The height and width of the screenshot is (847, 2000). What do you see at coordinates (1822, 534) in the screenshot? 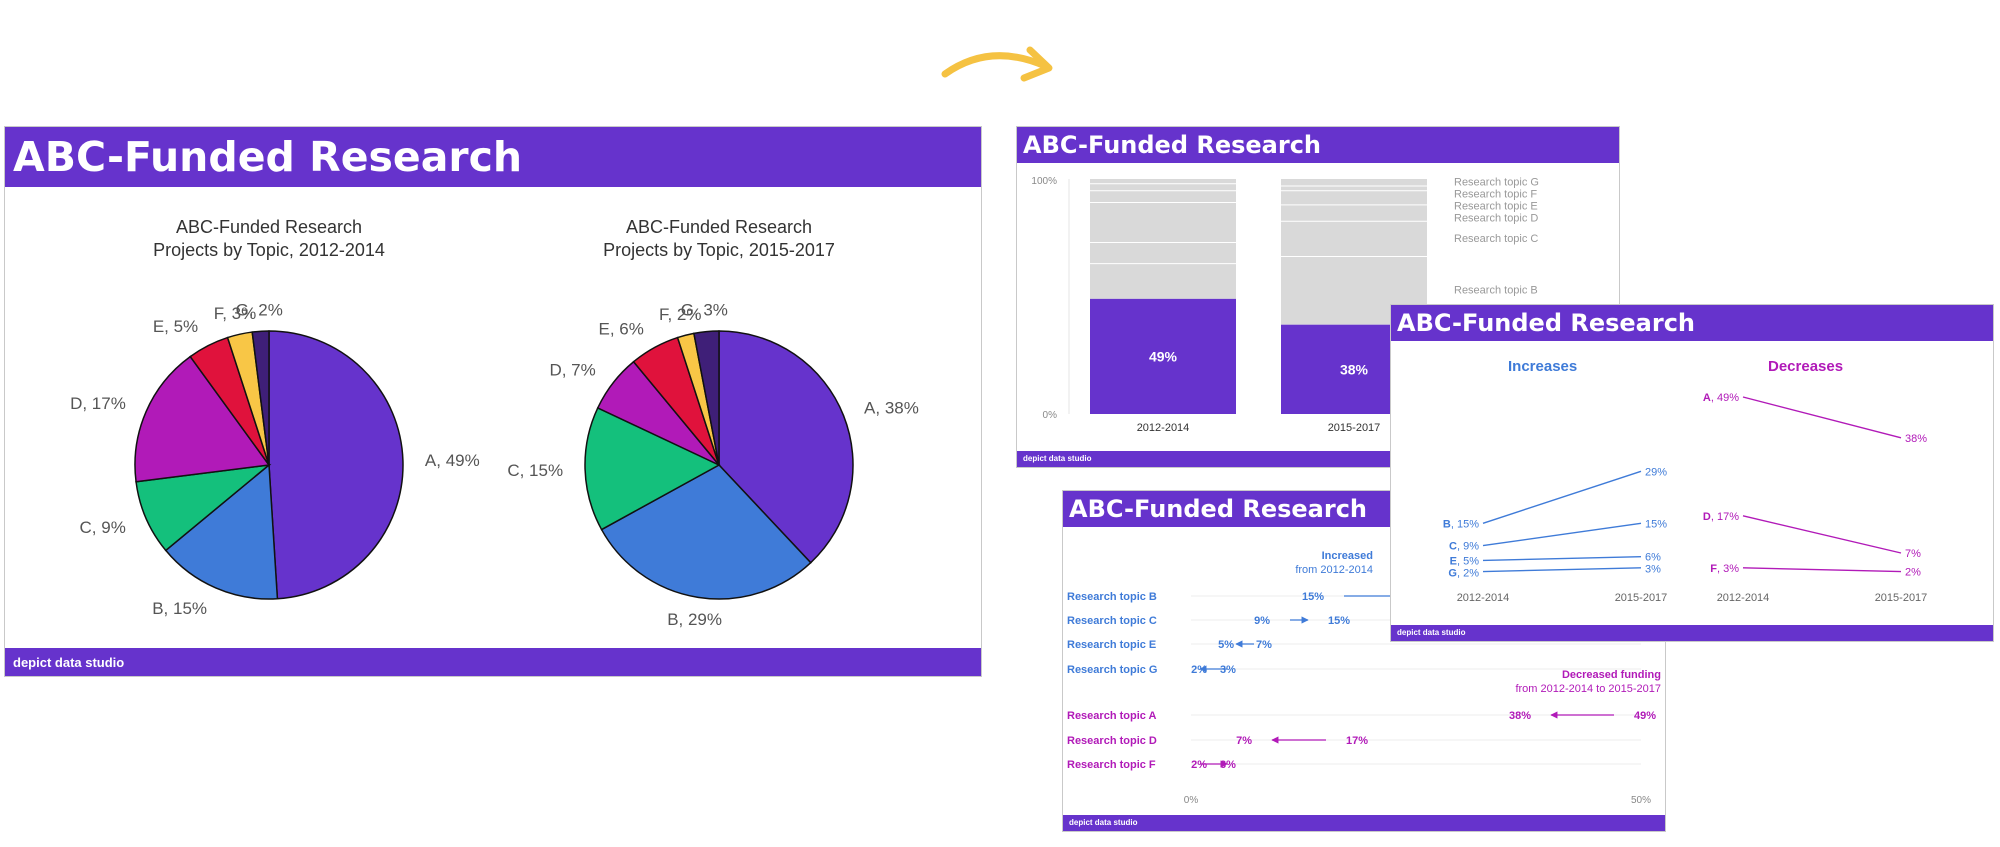
I see `slope-line-d` at bounding box center [1822, 534].